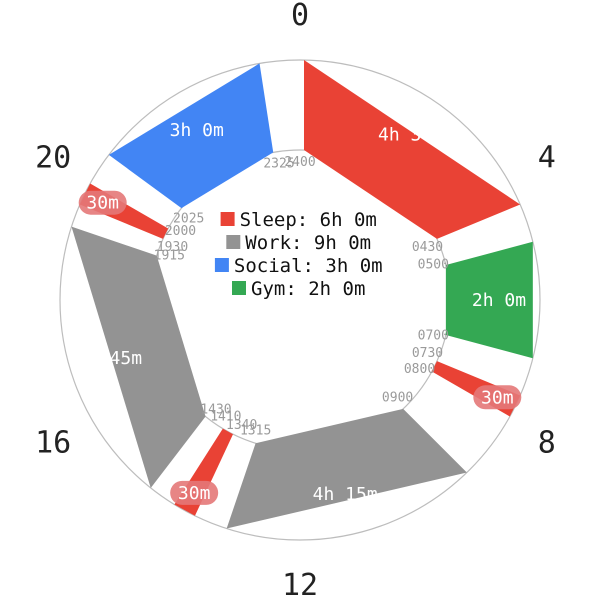 Image resolution: width=600 pixels, height=600 pixels. I want to click on hour-label-20: 20, so click(53, 158).